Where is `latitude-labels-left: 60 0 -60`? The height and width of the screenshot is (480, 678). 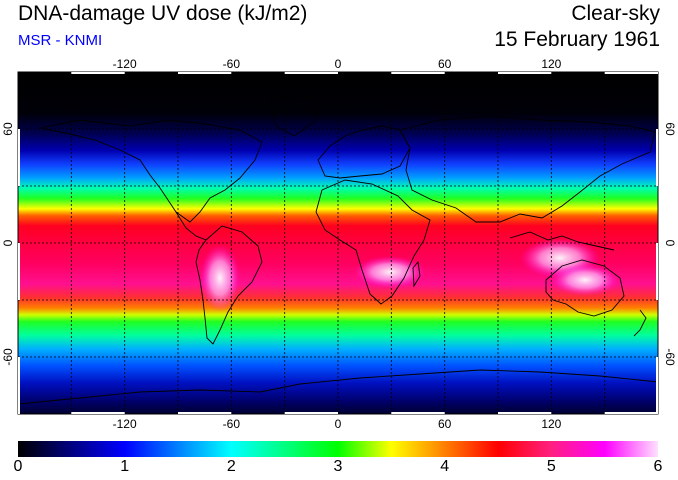
latitude-labels-left: 60 0 -60 is located at coordinates (8, 244).